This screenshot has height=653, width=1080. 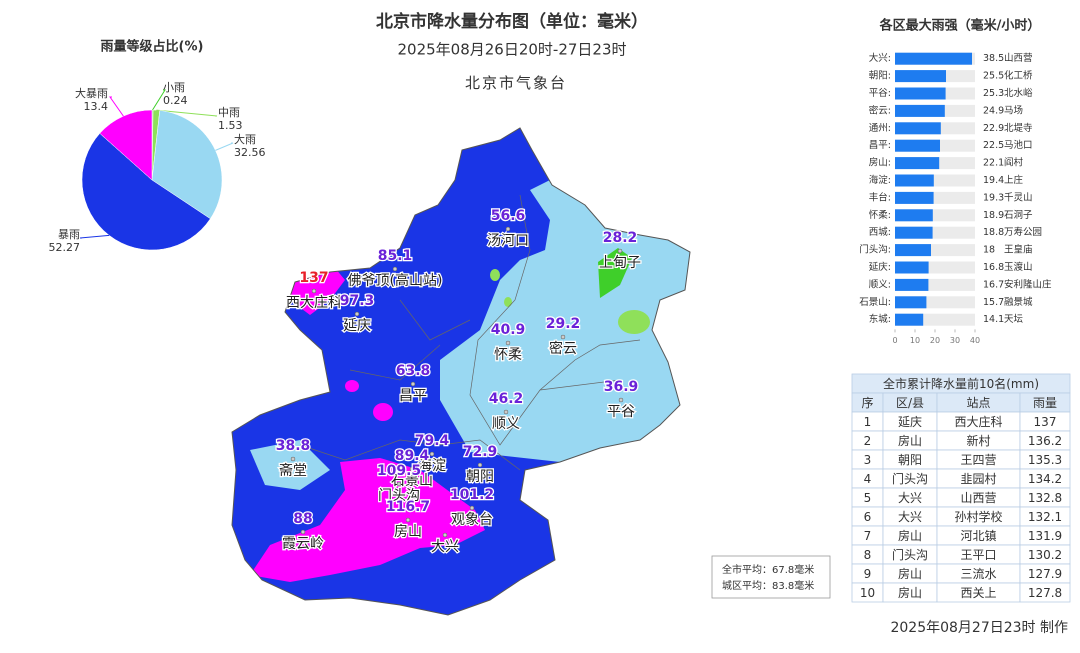 What do you see at coordinates (293, 446) in the screenshot?
I see `station-value: 38.8` at bounding box center [293, 446].